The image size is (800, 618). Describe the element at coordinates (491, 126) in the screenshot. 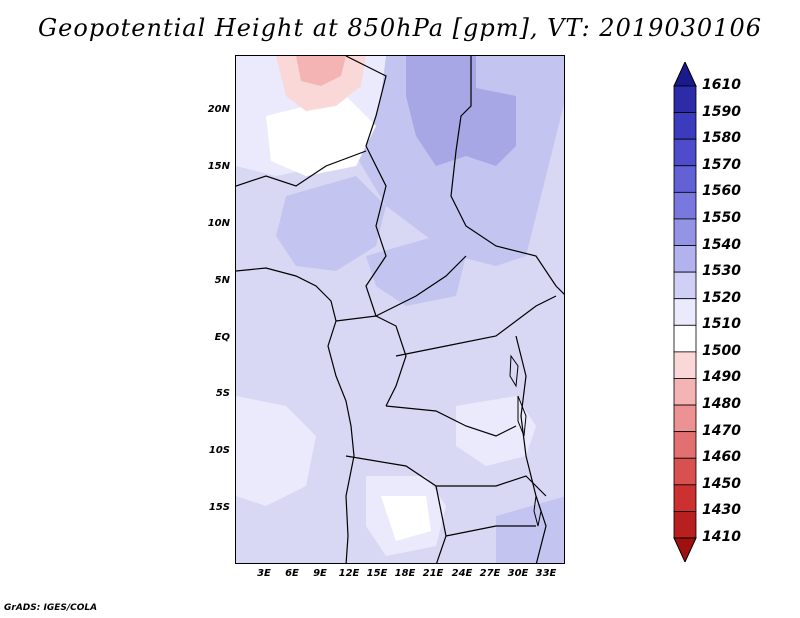

I see `field-1550-northeast` at that location.